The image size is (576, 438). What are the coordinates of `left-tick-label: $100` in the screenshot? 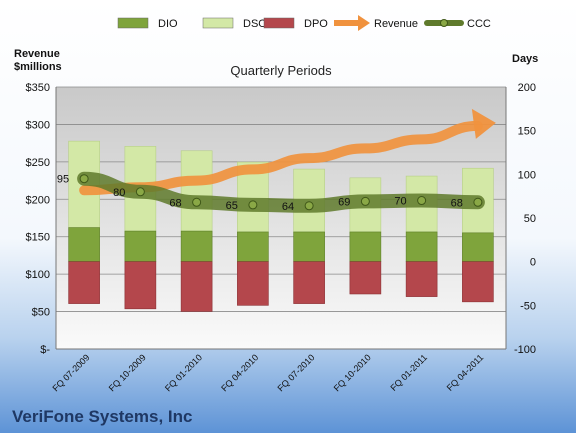 It's located at (38, 275).